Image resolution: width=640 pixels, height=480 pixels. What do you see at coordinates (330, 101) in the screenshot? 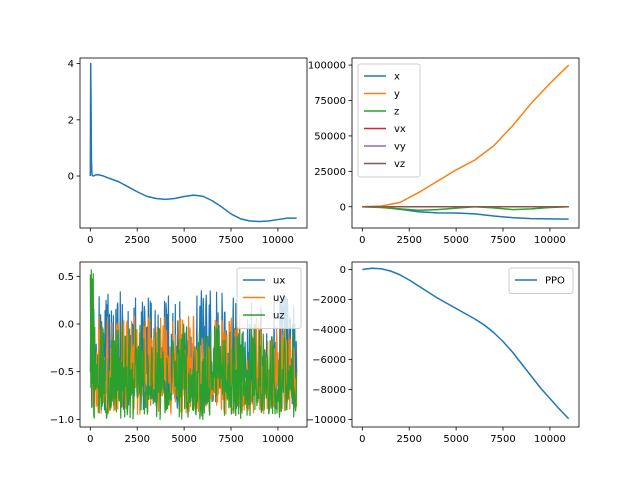
I see `y-tick-label: 75000` at bounding box center [330, 101].